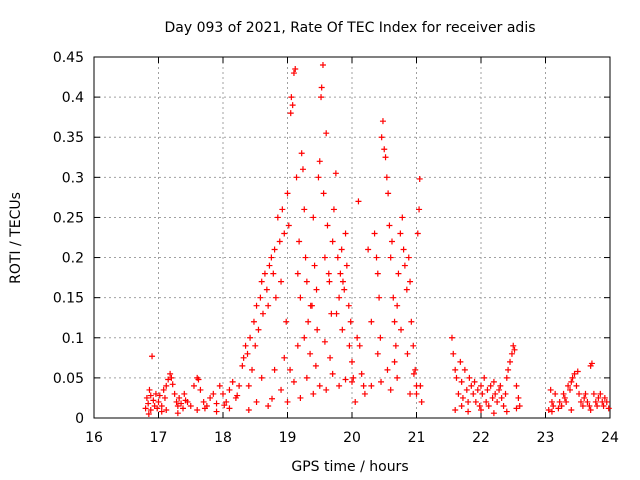  What do you see at coordinates (417, 438) in the screenshot?
I see `x-tick-label: 21` at bounding box center [417, 438].